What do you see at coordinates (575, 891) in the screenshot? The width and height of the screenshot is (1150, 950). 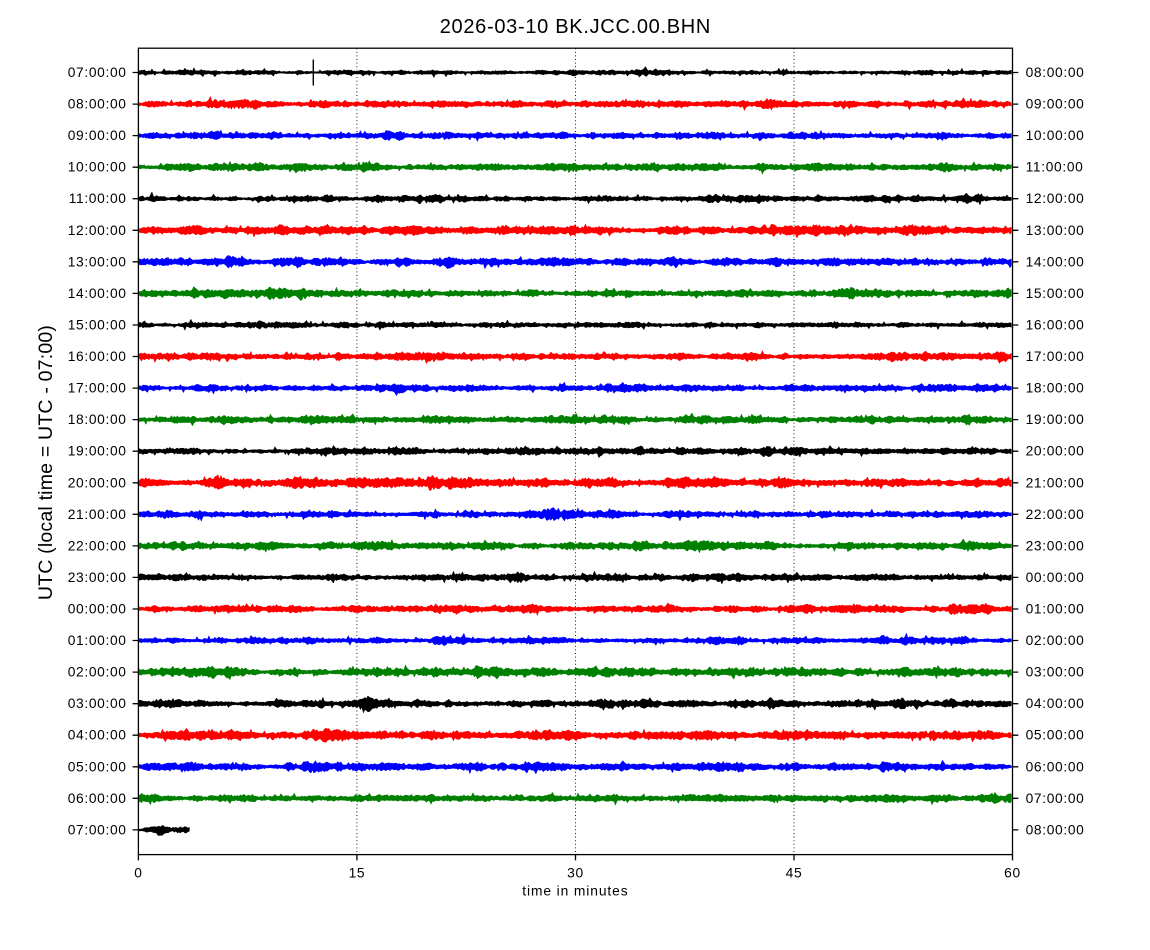 I see `svg-text: time in minutes` at bounding box center [575, 891].